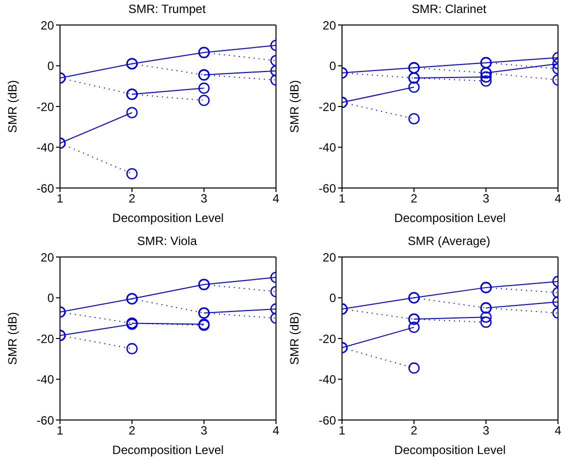 Image resolution: width=570 pixels, height=463 pixels. I want to click on chart-title: SMR (Average), so click(449, 241).